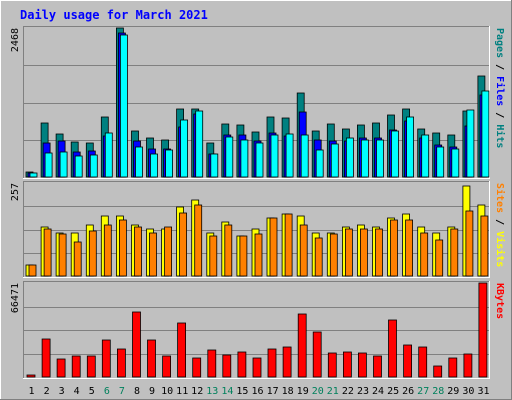 This screenshot has height=400, width=512. Describe the element at coordinates (453, 391) in the screenshot. I see `x-tick-label: 29` at that location.